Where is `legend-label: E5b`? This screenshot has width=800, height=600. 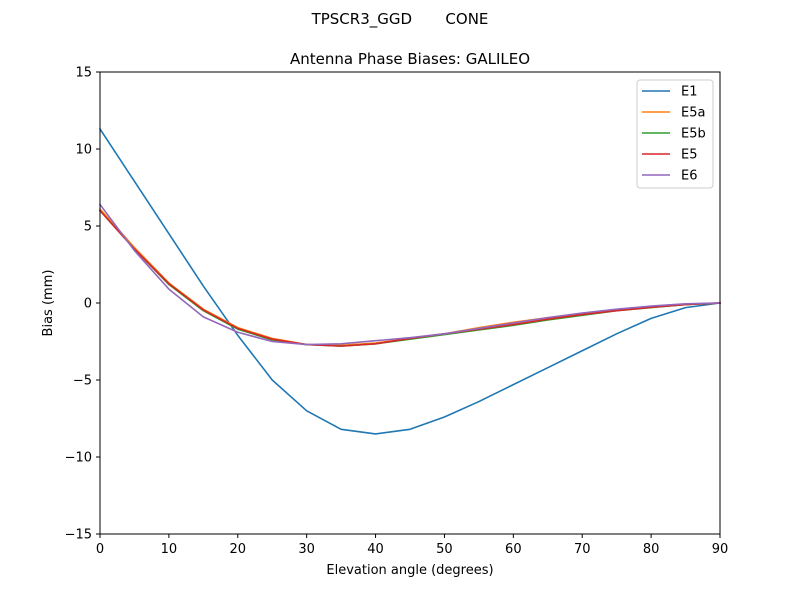 legend-label: E5b is located at coordinates (693, 134).